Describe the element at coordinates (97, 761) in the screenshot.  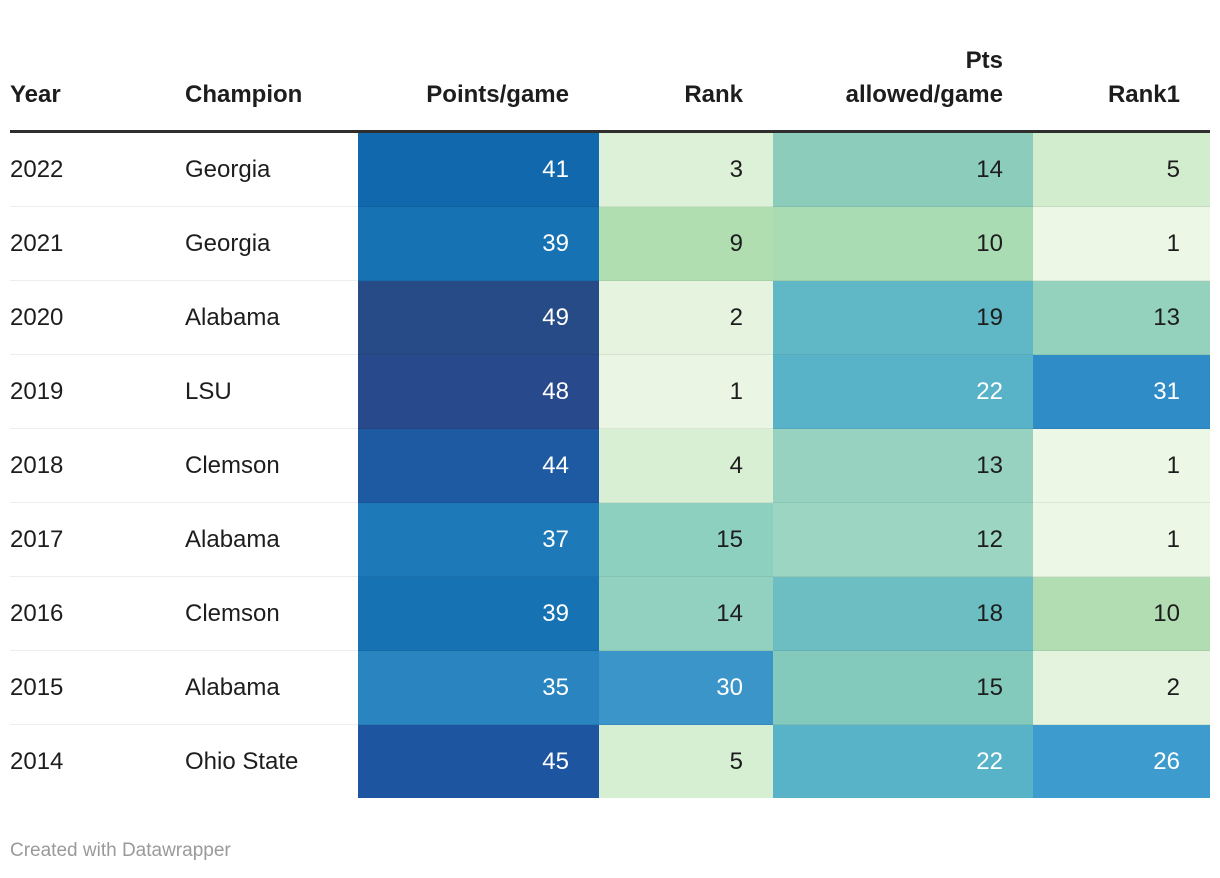
I see `year-cell: 2014` at that location.